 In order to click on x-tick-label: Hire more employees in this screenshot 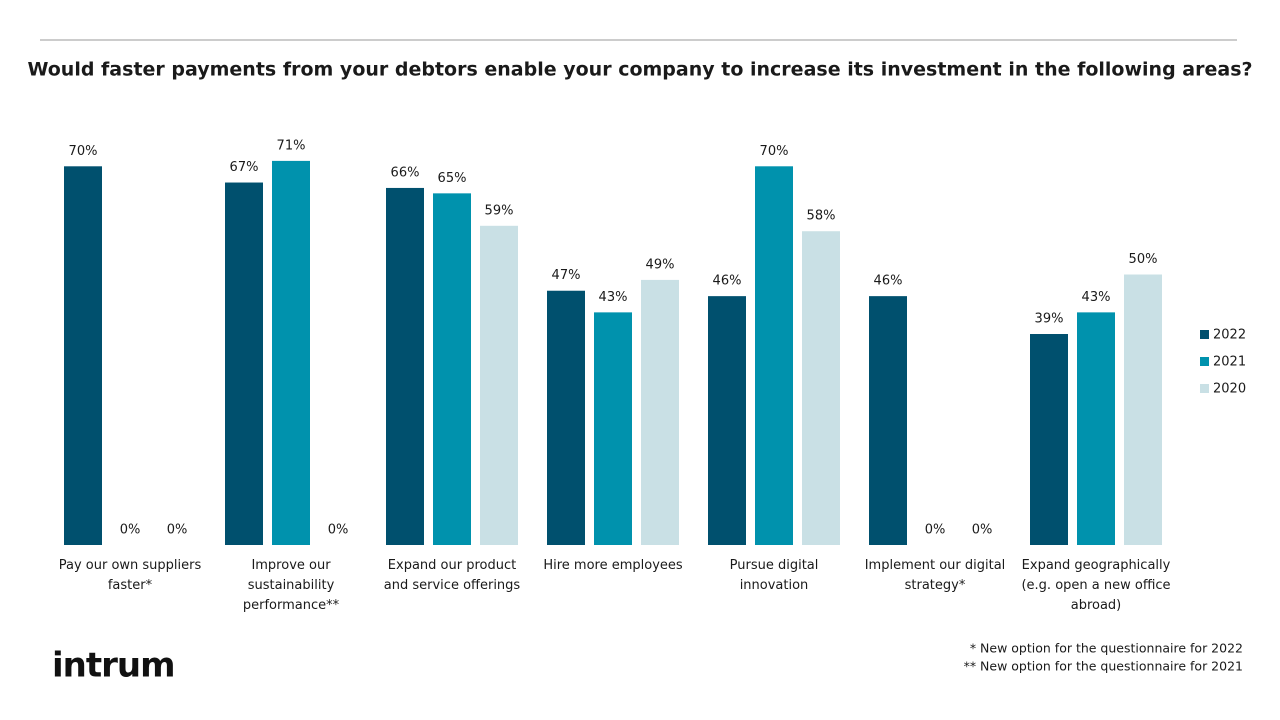, I will do `click(613, 565)`.